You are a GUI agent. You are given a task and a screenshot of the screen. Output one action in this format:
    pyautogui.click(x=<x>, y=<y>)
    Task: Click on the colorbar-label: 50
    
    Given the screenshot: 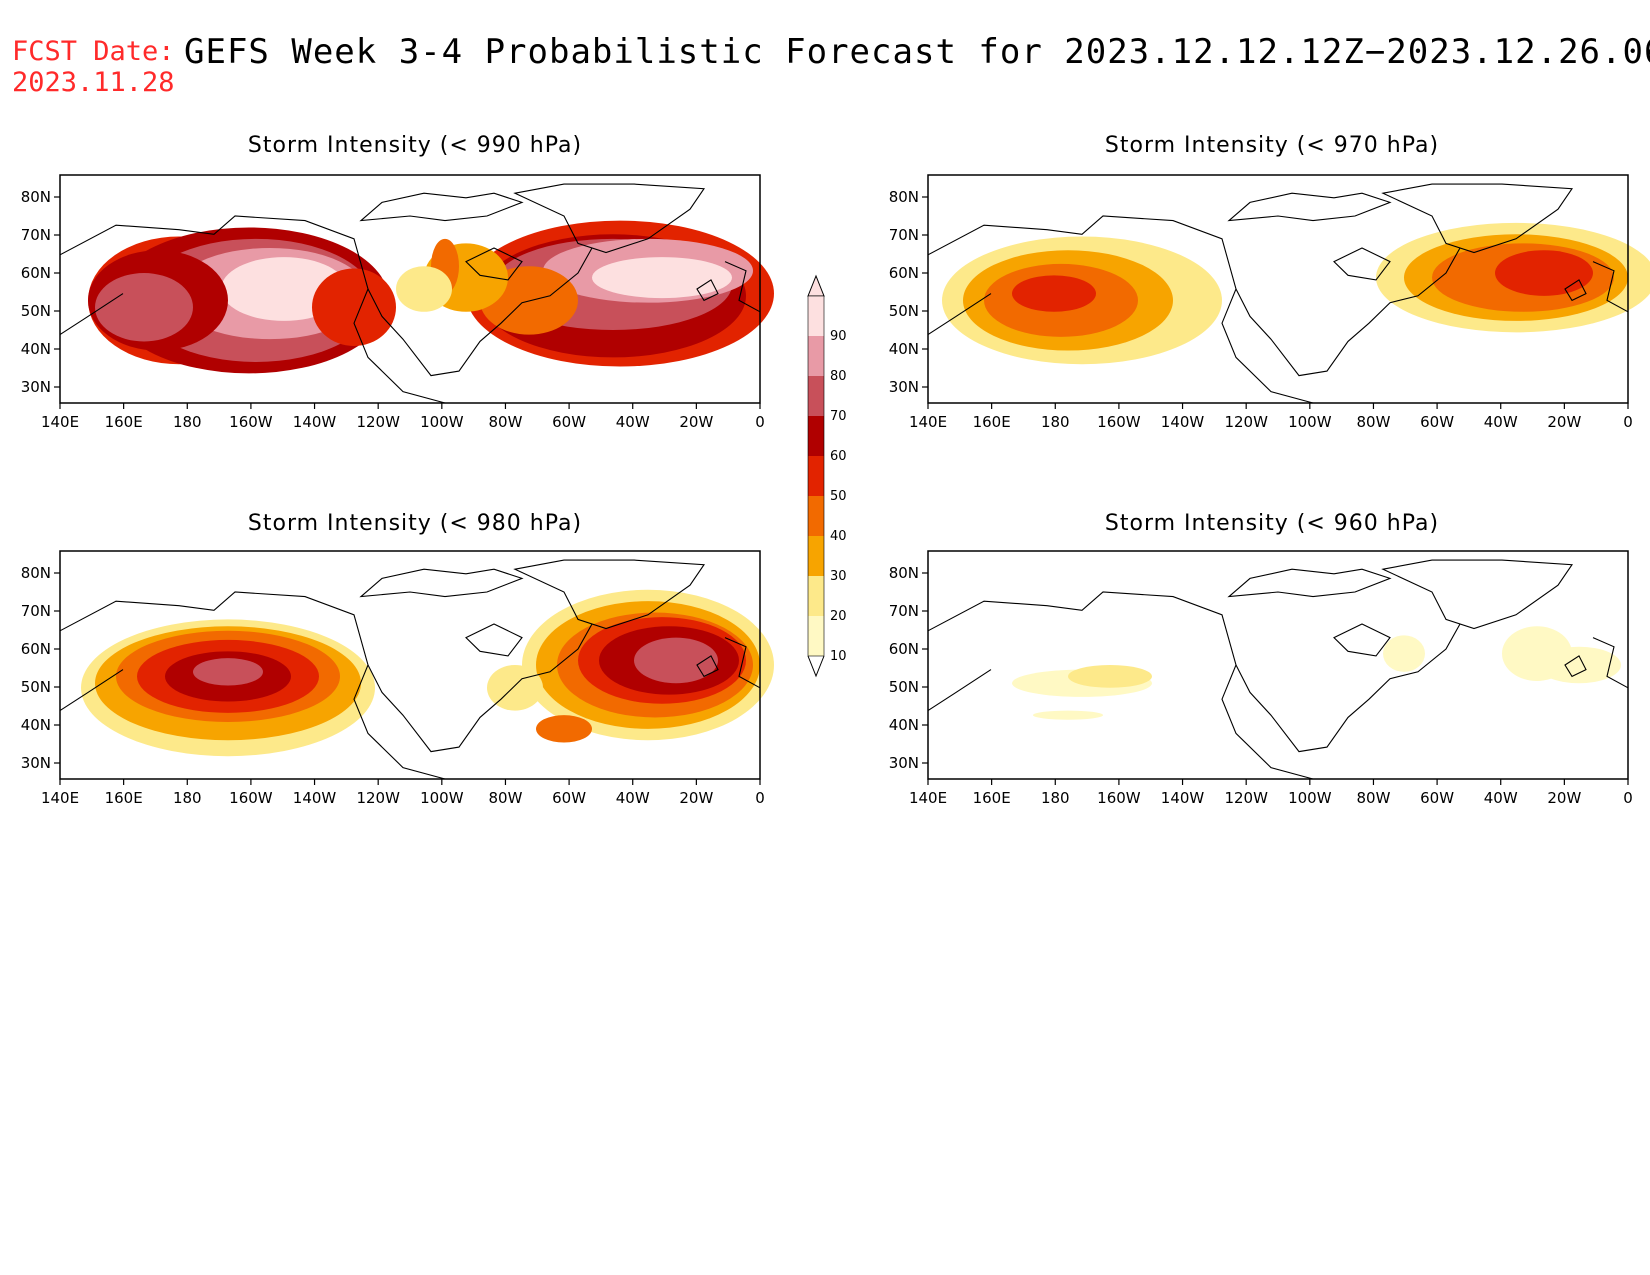 What is the action you would take?
    pyautogui.click(x=838, y=496)
    